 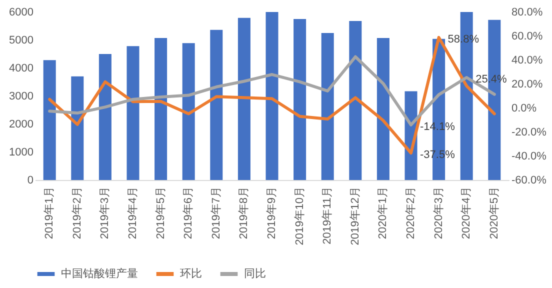 I want to click on y2-tick-label: 0.0%, so click(x=524, y=108).